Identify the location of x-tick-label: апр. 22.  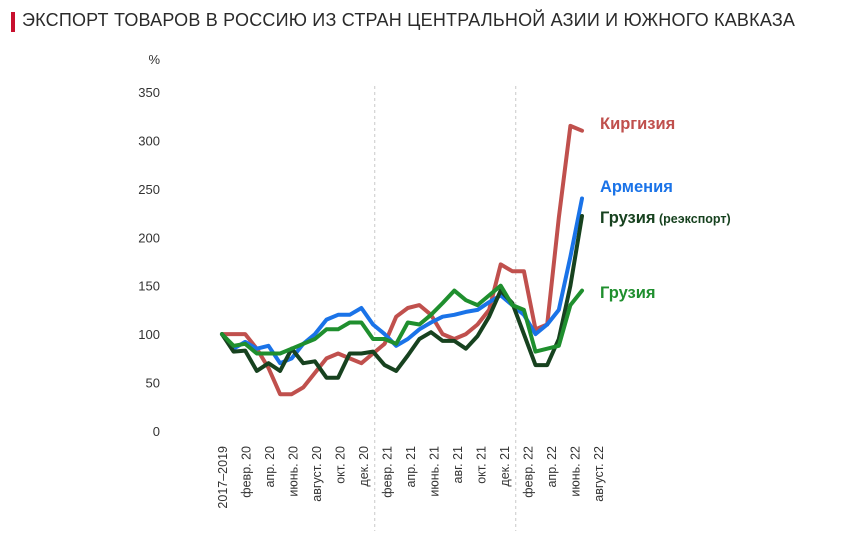
(552, 467).